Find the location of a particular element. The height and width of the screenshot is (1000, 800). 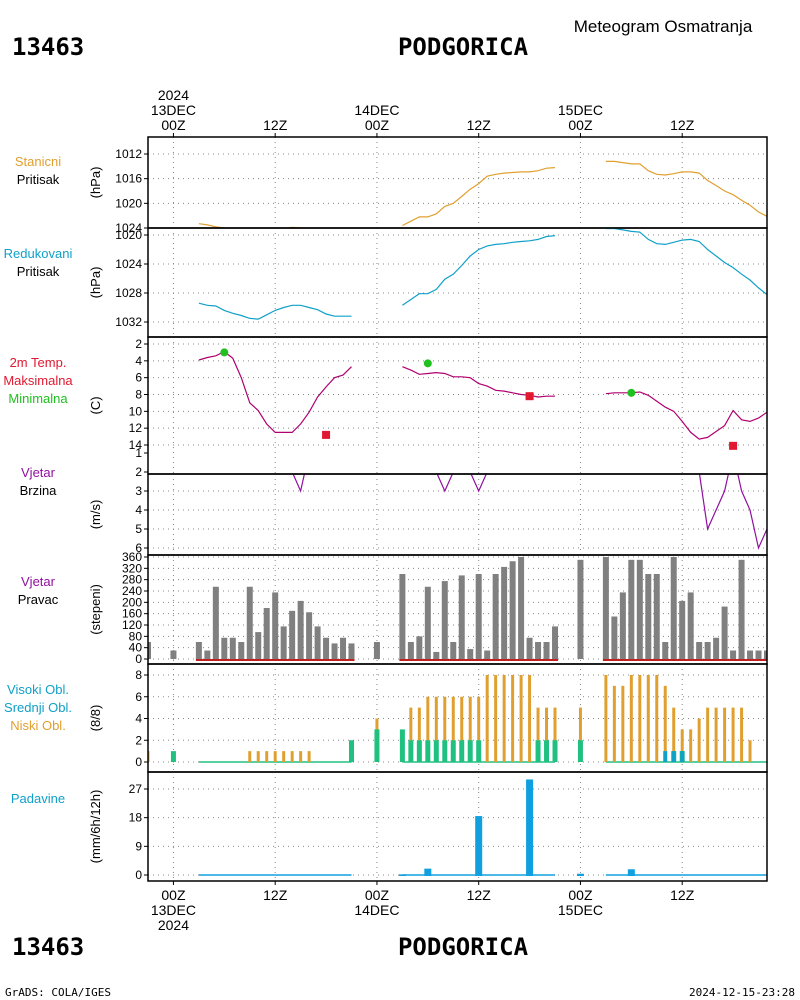

y-tick-label: 10 is located at coordinates (136, 411).